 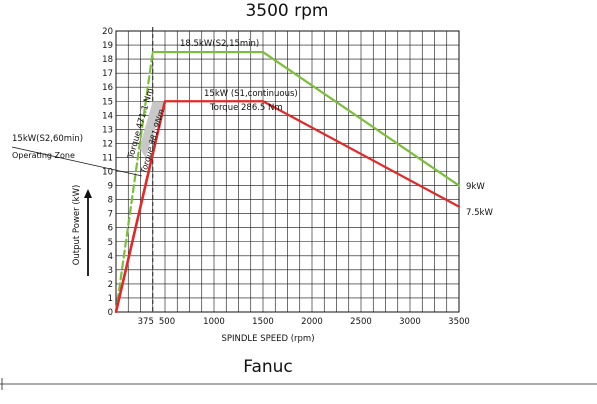 I want to click on x-tick-375: 375, so click(x=146, y=322).